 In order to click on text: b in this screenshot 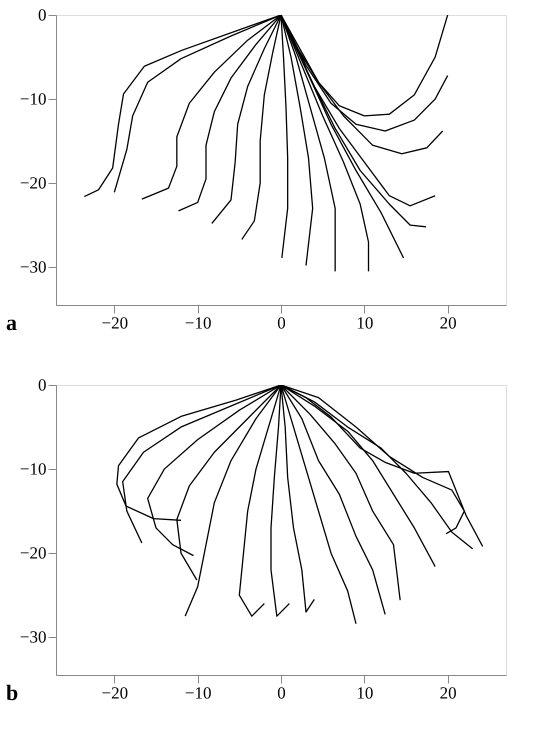, I will do `click(12, 692)`.